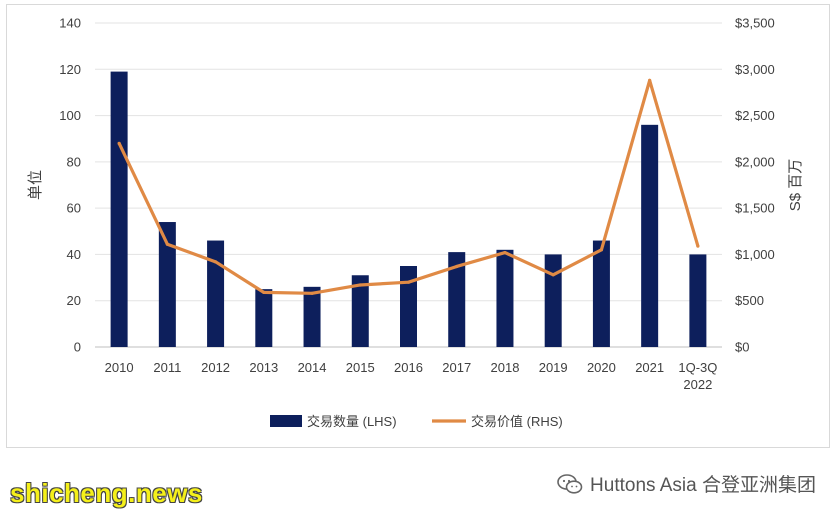  What do you see at coordinates (74, 161) in the screenshot?
I see `y-tick-label-left: 80` at bounding box center [74, 161].